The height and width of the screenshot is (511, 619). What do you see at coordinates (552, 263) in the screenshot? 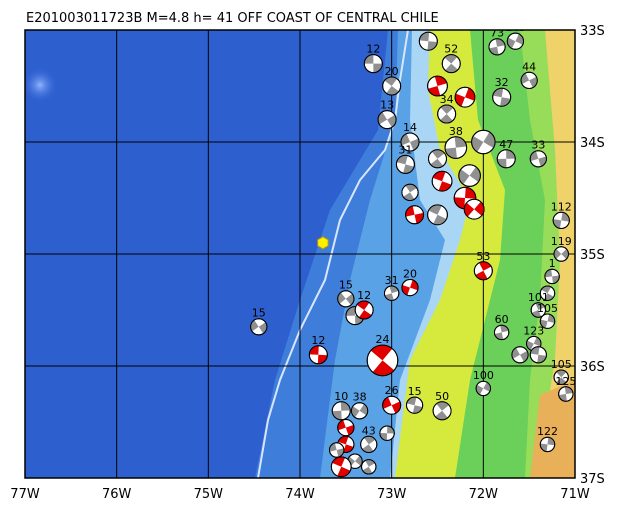
I see `depth-label: 1` at bounding box center [552, 263].